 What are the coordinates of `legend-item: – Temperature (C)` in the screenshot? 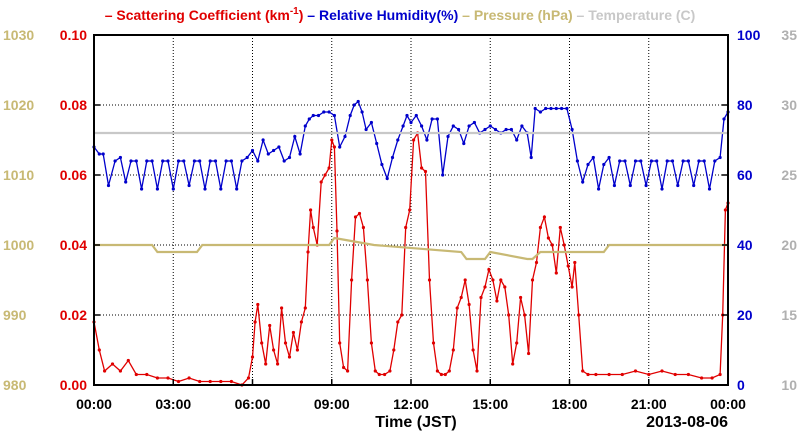 It's located at (634, 15).